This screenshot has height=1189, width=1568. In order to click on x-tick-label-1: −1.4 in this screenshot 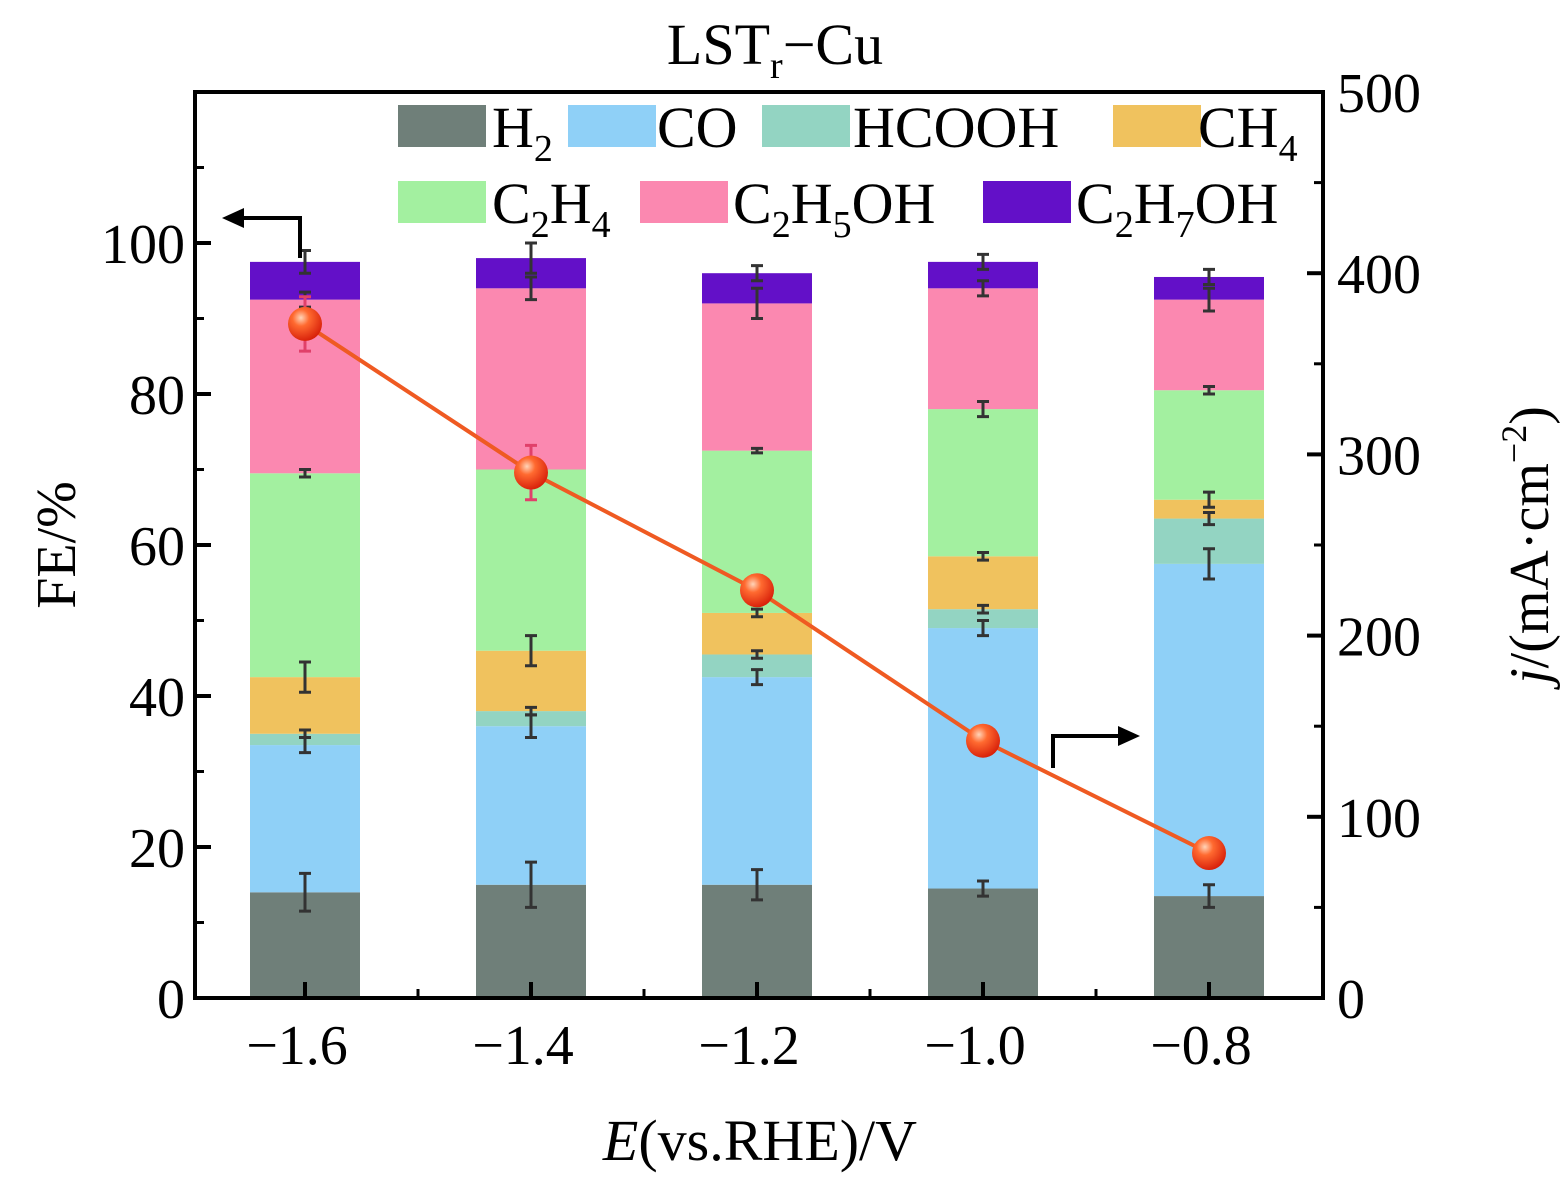, I will do `click(523, 1046)`.